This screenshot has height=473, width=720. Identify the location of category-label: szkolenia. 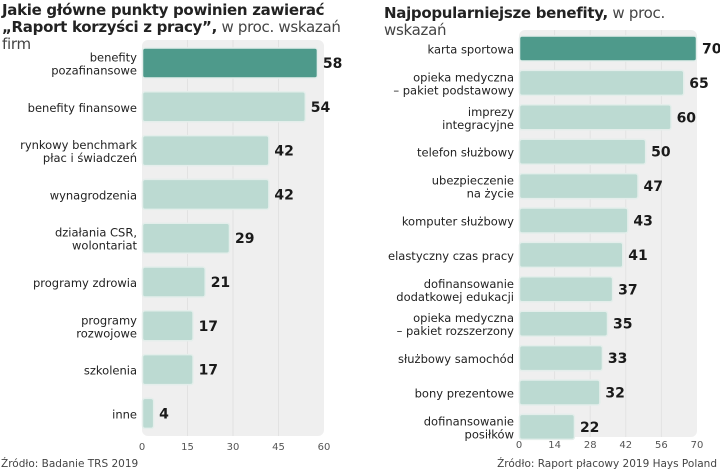
(110, 370).